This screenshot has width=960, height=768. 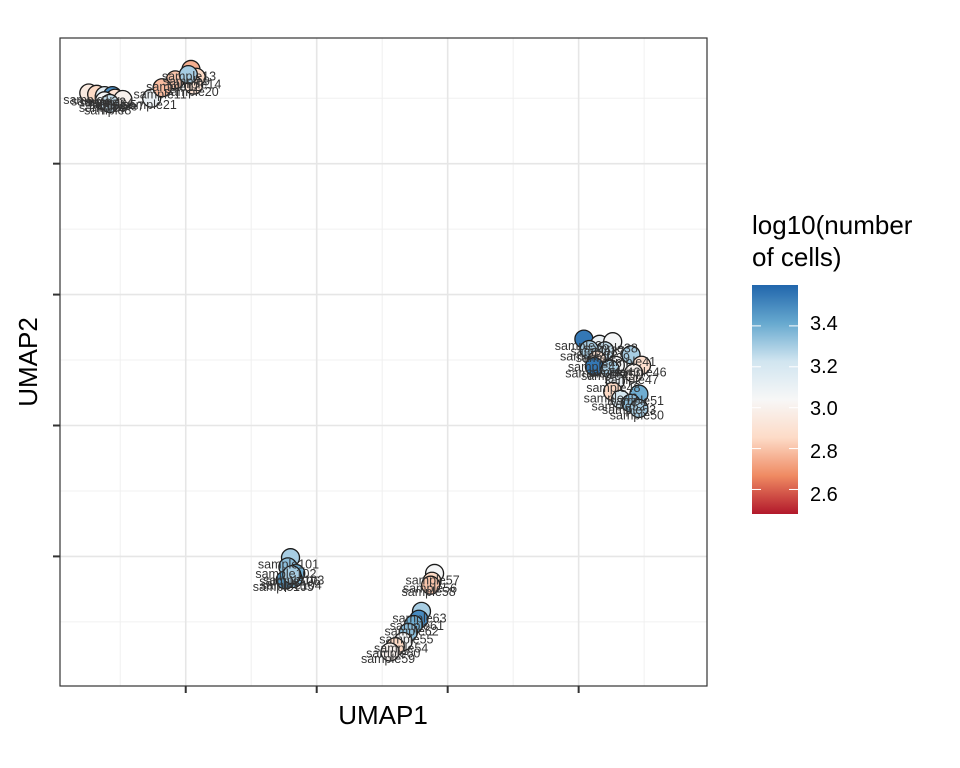 What do you see at coordinates (613, 372) in the screenshot?
I see `point-label: sample43` at bounding box center [613, 372].